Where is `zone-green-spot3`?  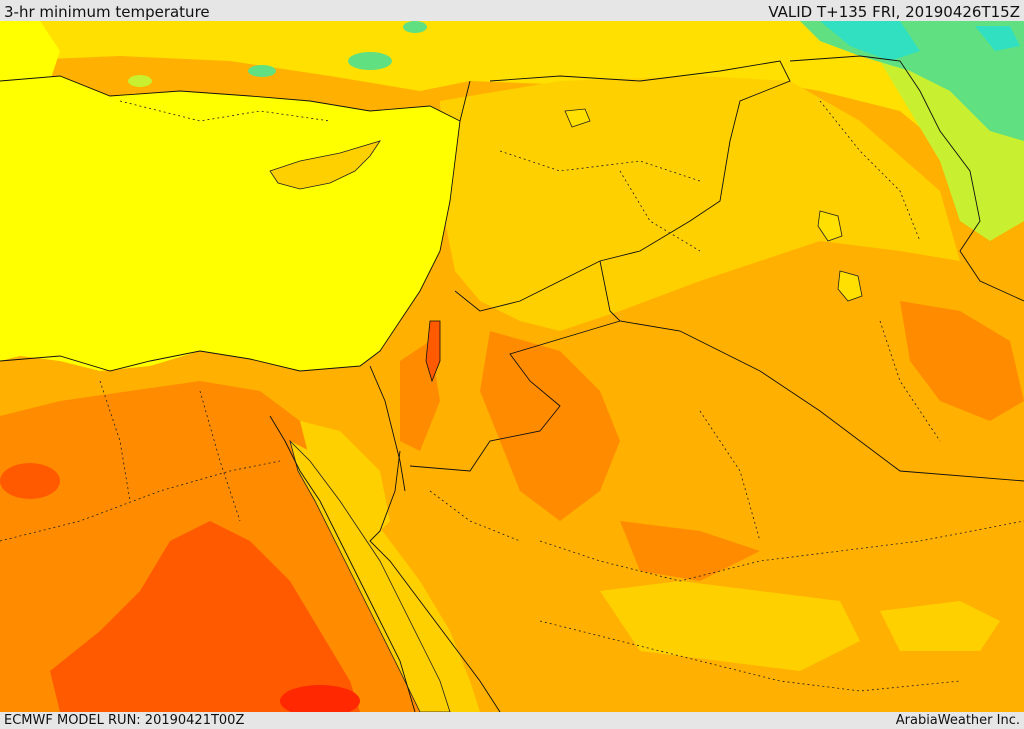
zone-green-spot3 is located at coordinates (415, 27).